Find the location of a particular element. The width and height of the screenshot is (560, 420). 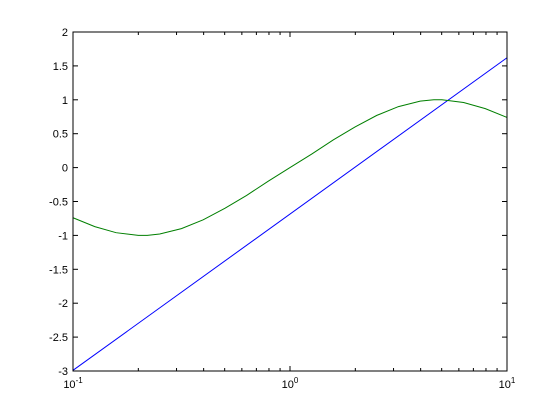

x-tick-label: 10⁻¹ is located at coordinates (73, 383).